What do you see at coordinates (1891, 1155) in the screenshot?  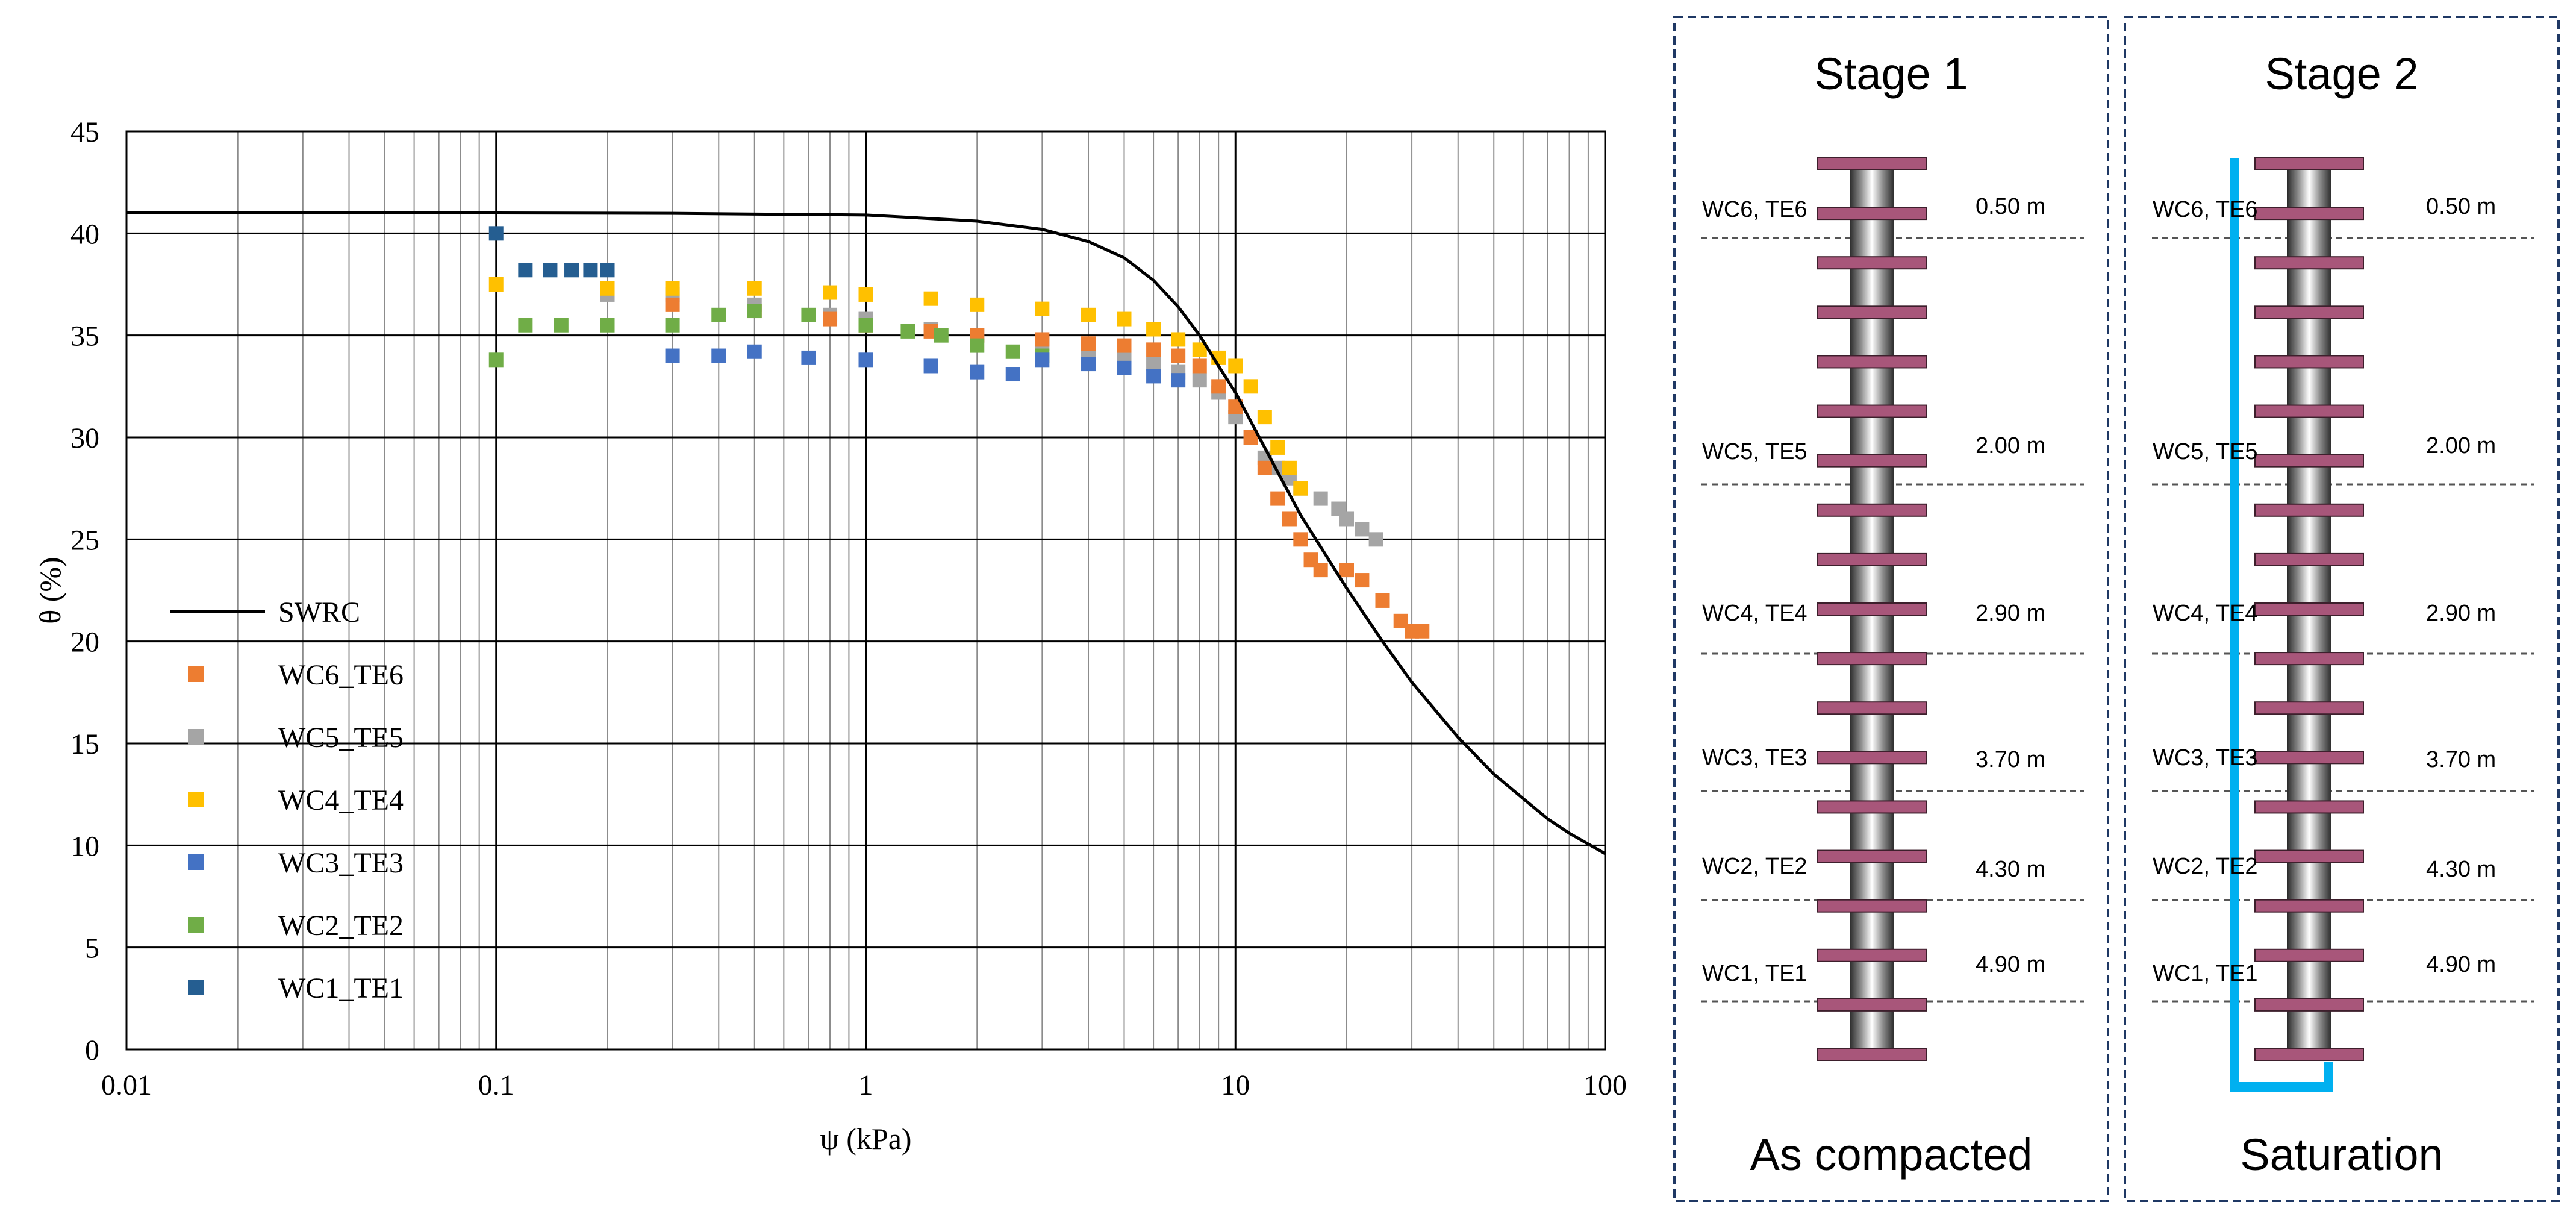 I see `panel-caption: As compacted` at bounding box center [1891, 1155].